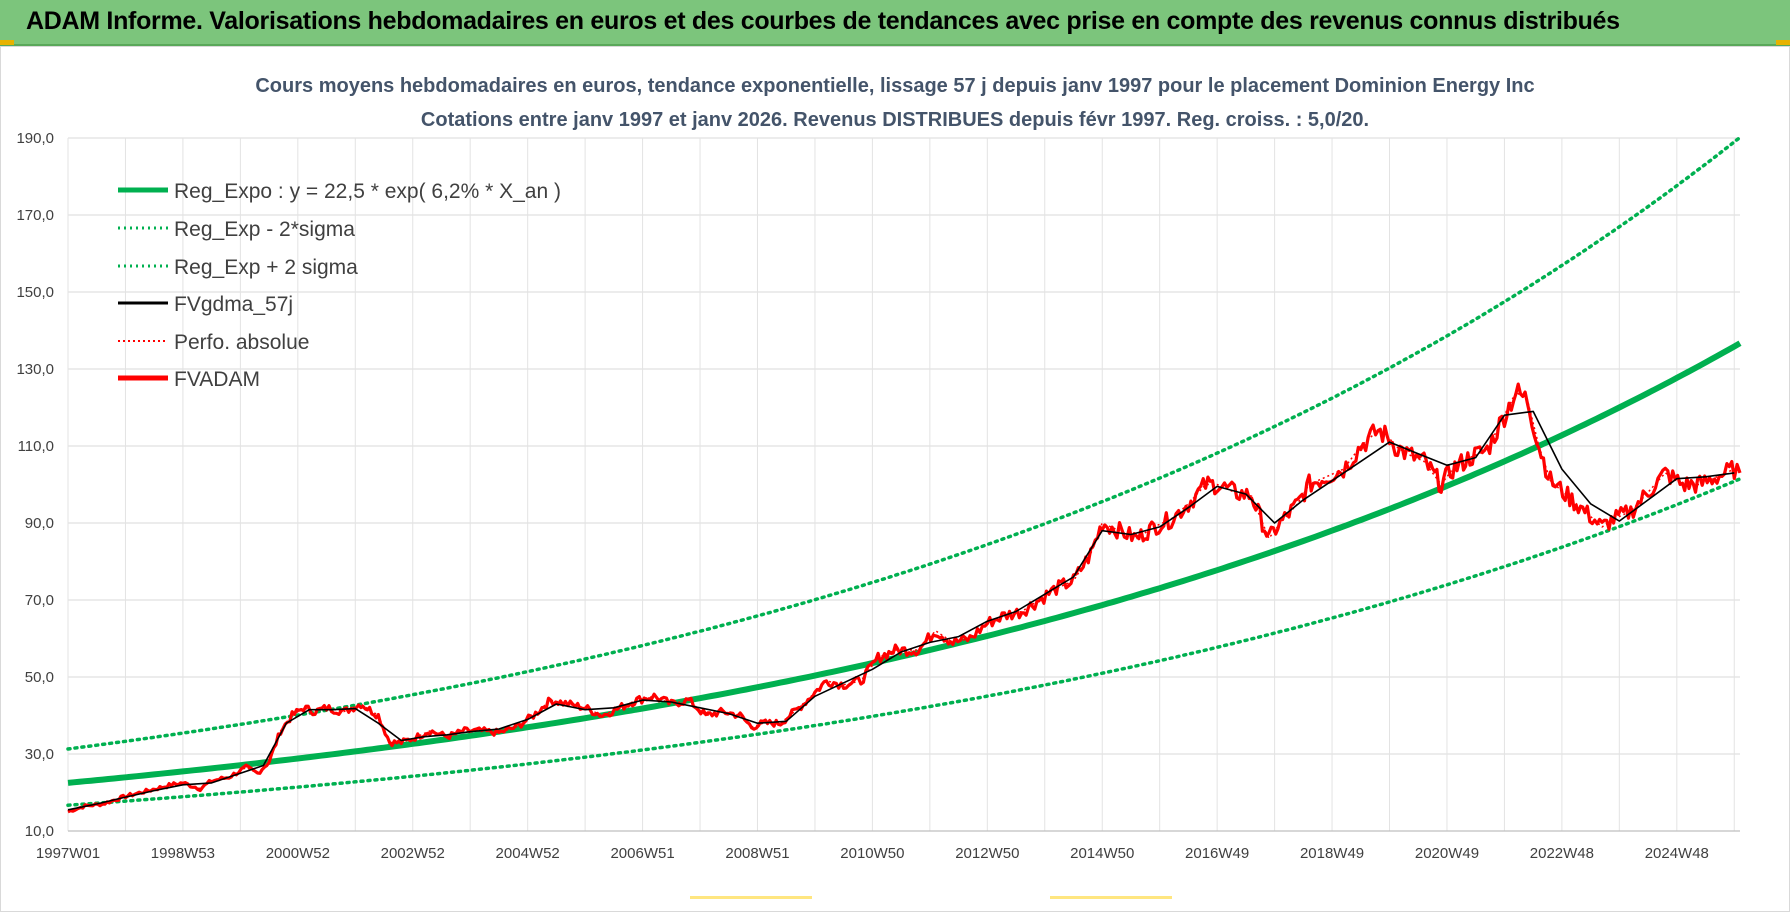 This screenshot has width=1790, height=912. I want to click on y-tick-label: 130,0, so click(35, 369).